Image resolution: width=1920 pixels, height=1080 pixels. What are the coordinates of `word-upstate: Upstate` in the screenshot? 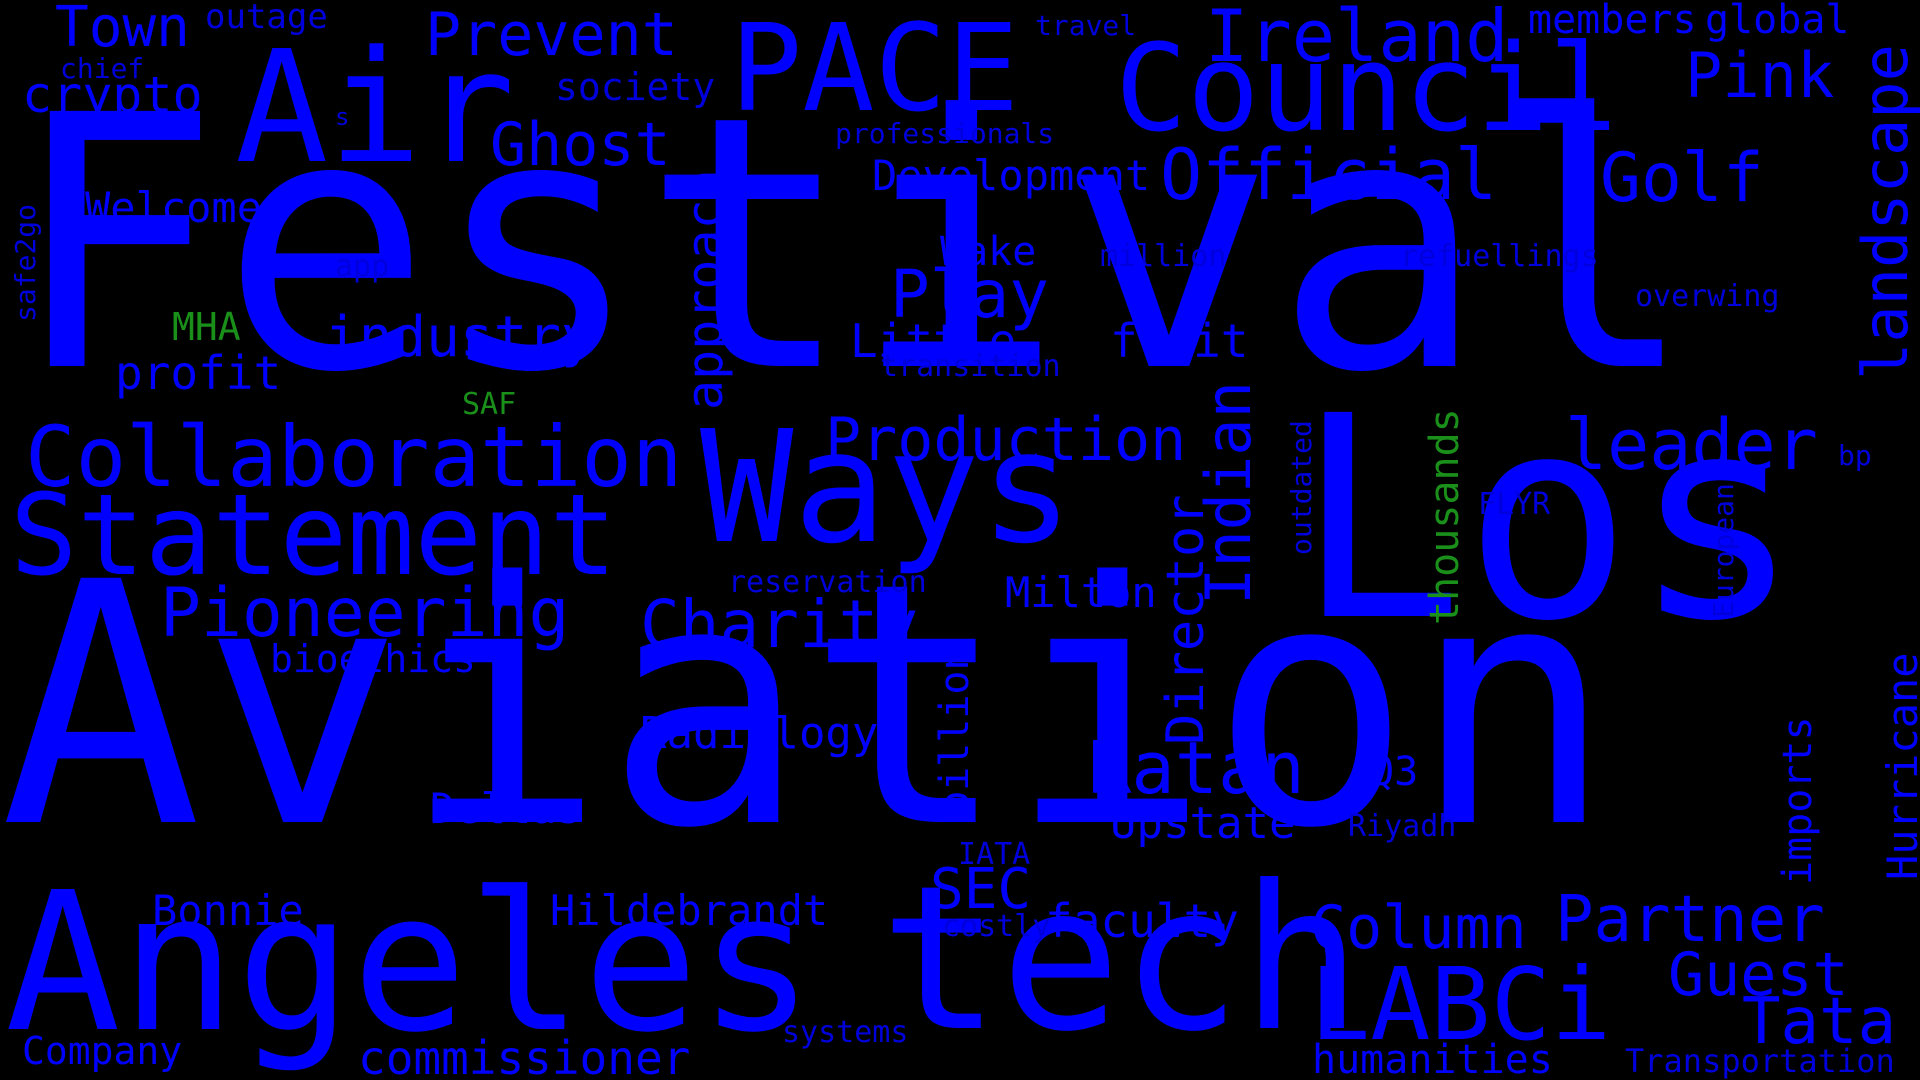 It's located at (1203, 823).